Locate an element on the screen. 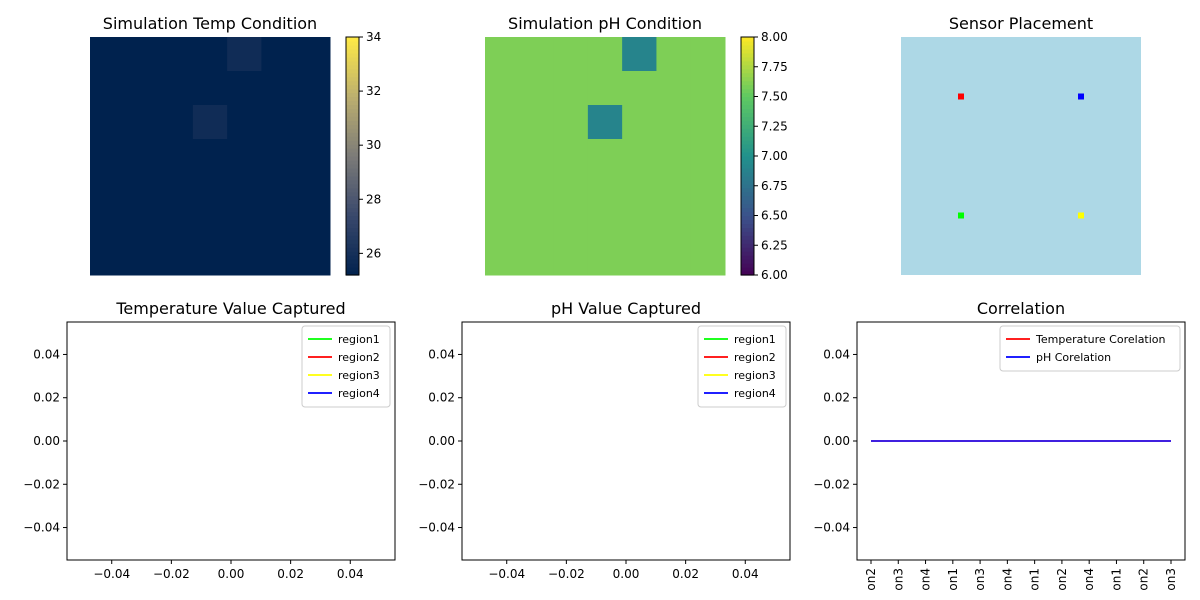  colorbar-frame is located at coordinates (352, 156).